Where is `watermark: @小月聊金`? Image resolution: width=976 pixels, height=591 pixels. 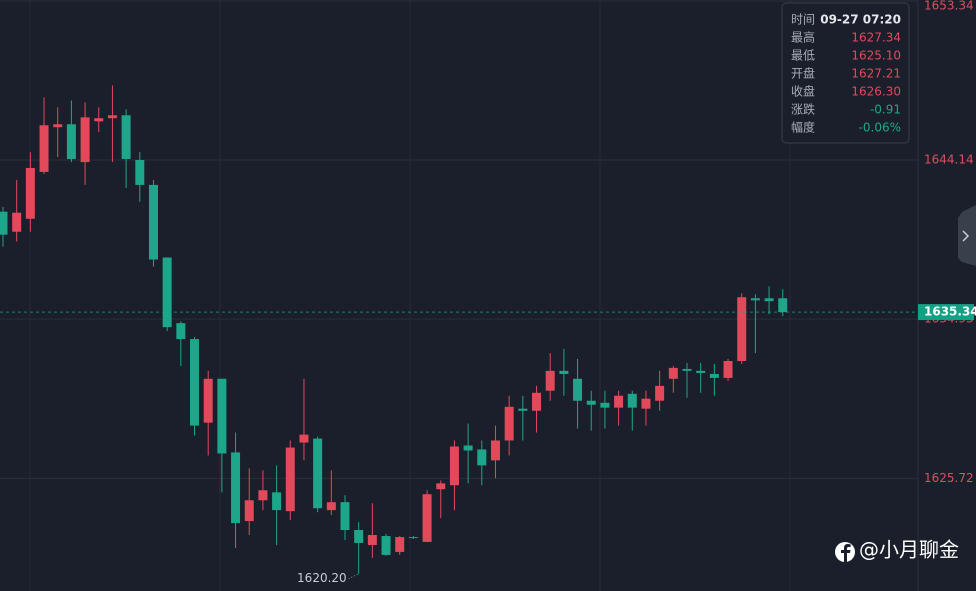 watermark: @小月聊金 is located at coordinates (897, 550).